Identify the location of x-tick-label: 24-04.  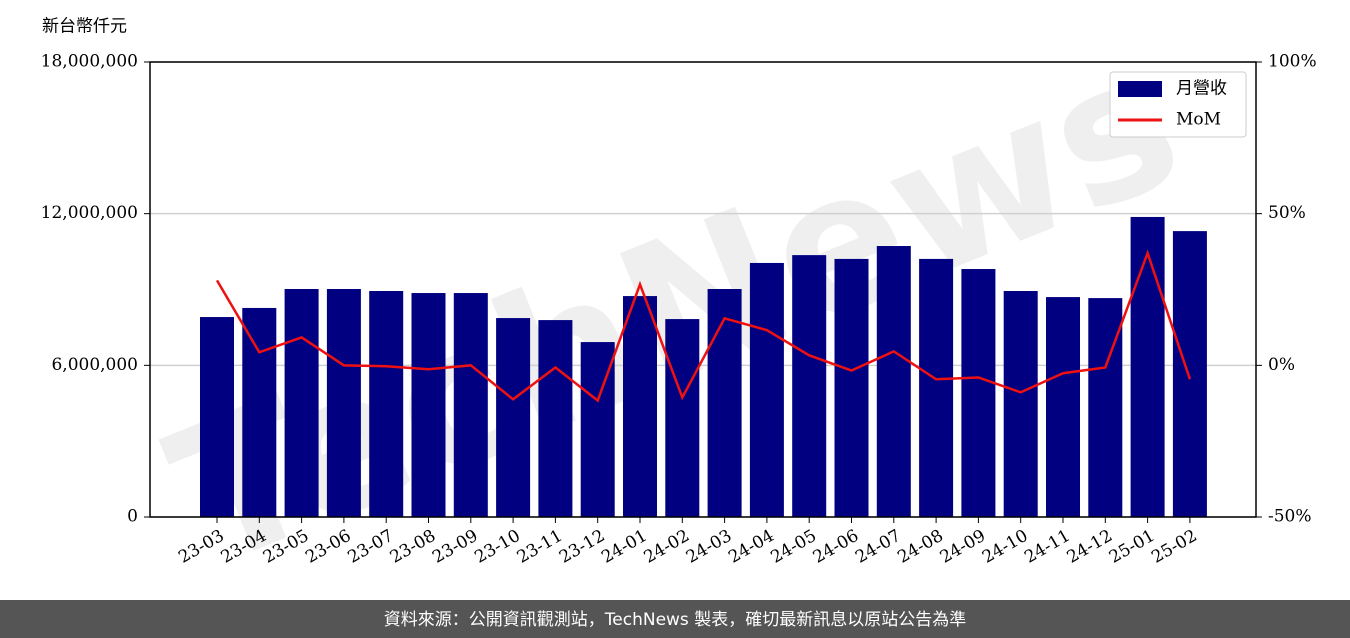
(751, 547).